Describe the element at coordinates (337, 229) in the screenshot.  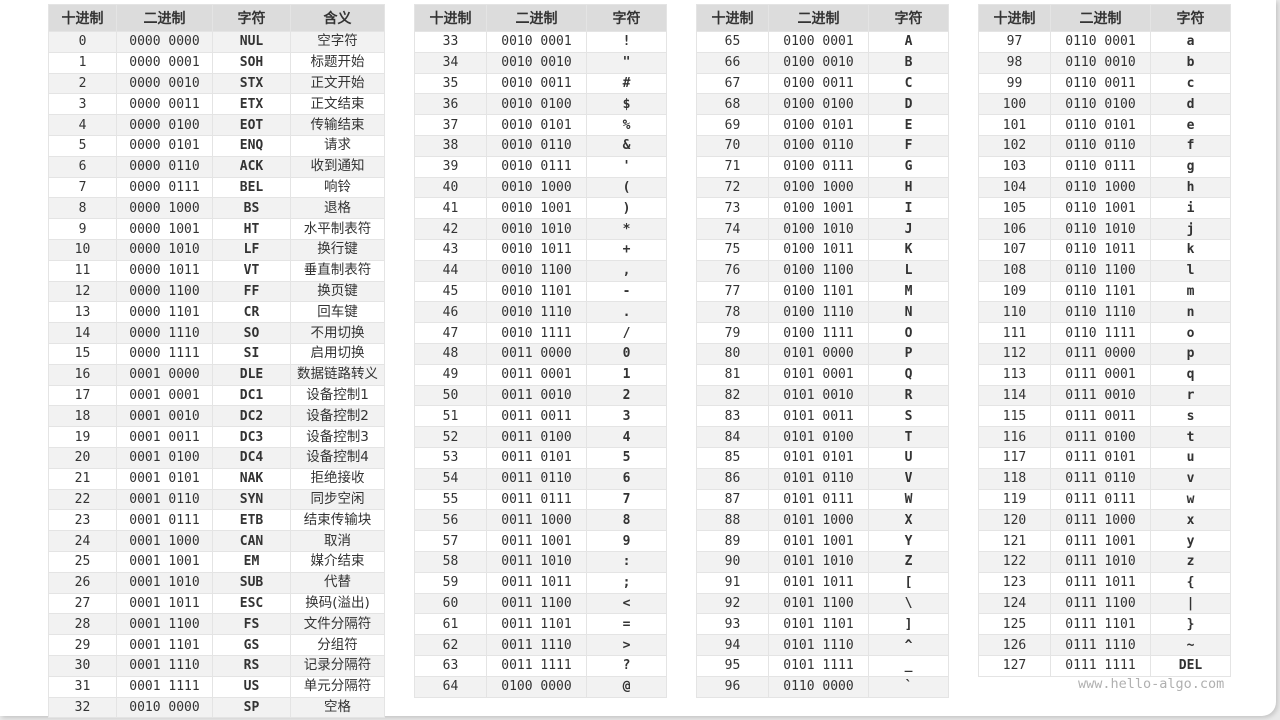
I see `cell-meaning: 水平制表符` at that location.